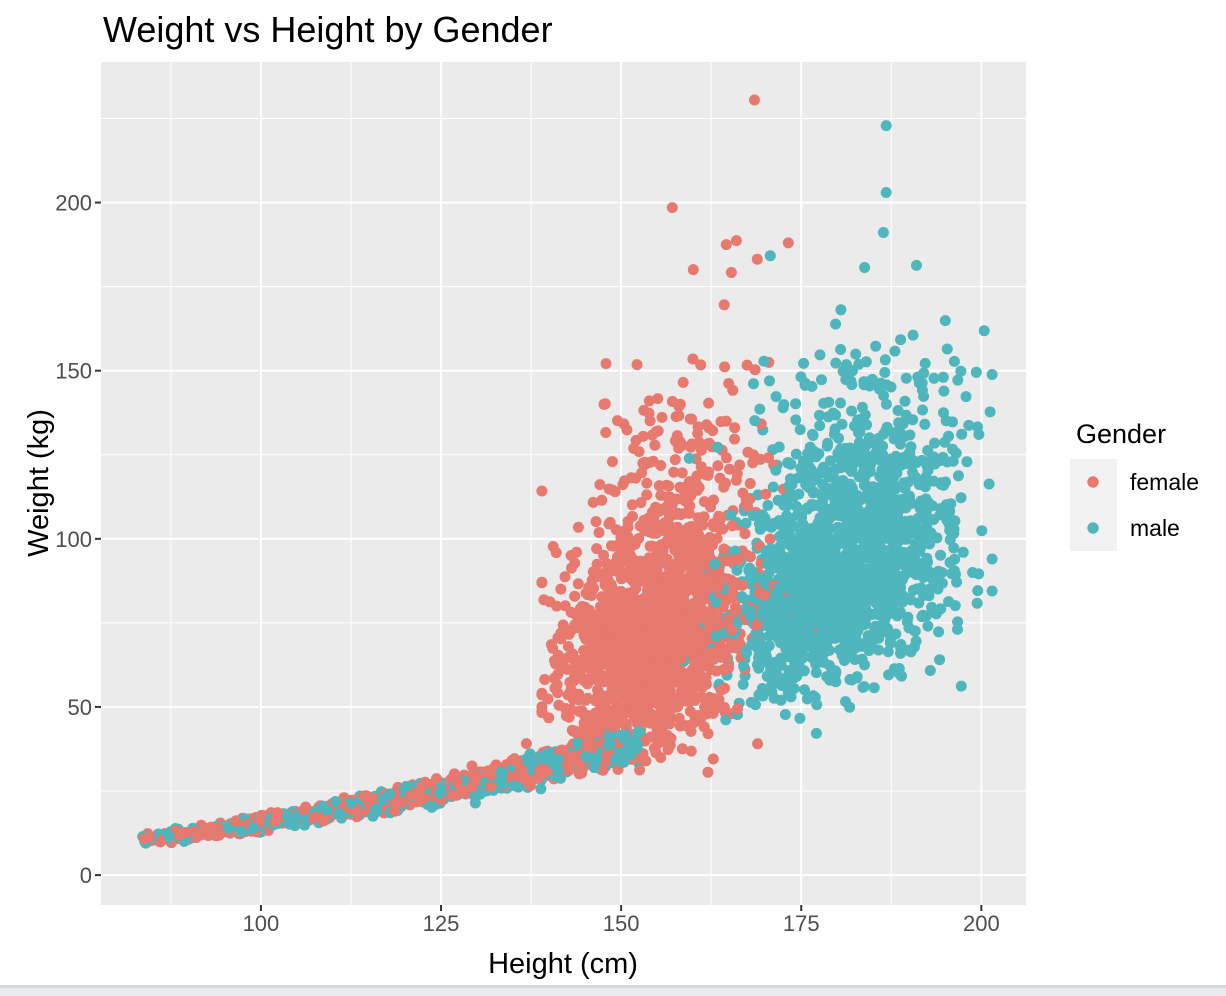 The image size is (1226, 996). Describe the element at coordinates (1134, 485) in the screenshot. I see `legend: Gender female male` at that location.